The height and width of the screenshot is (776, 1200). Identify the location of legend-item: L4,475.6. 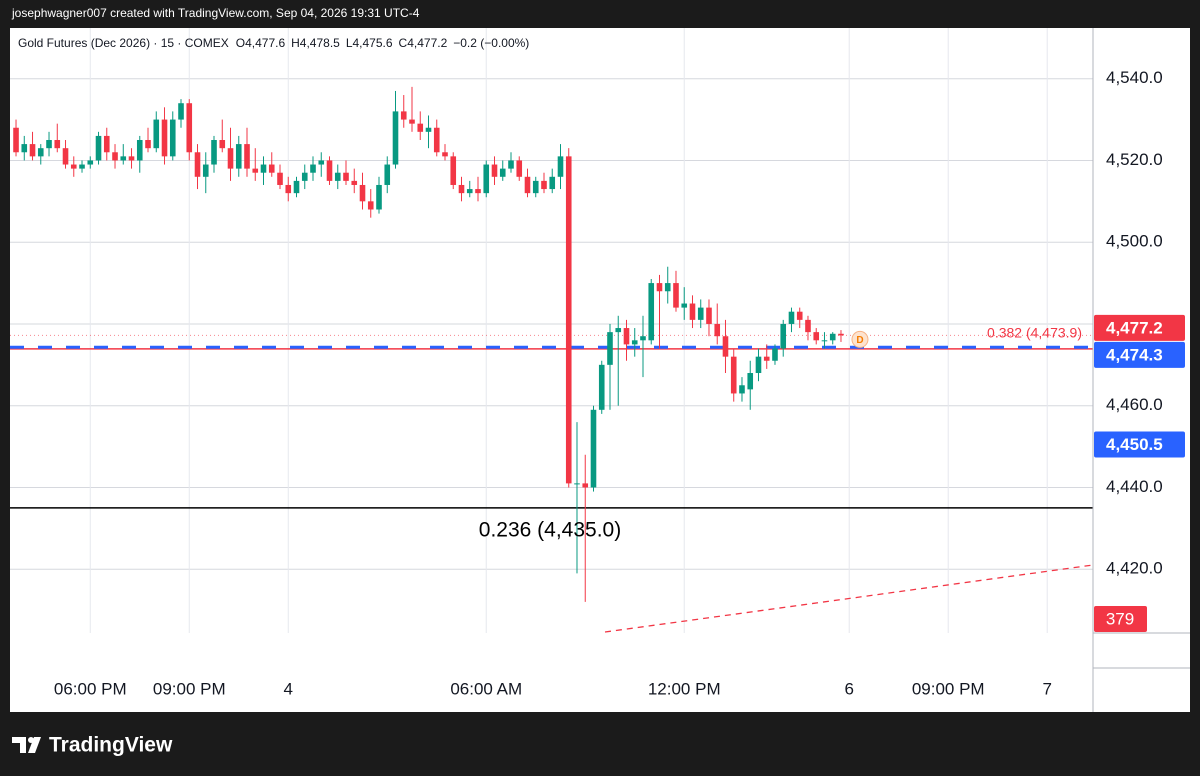
(369, 43).